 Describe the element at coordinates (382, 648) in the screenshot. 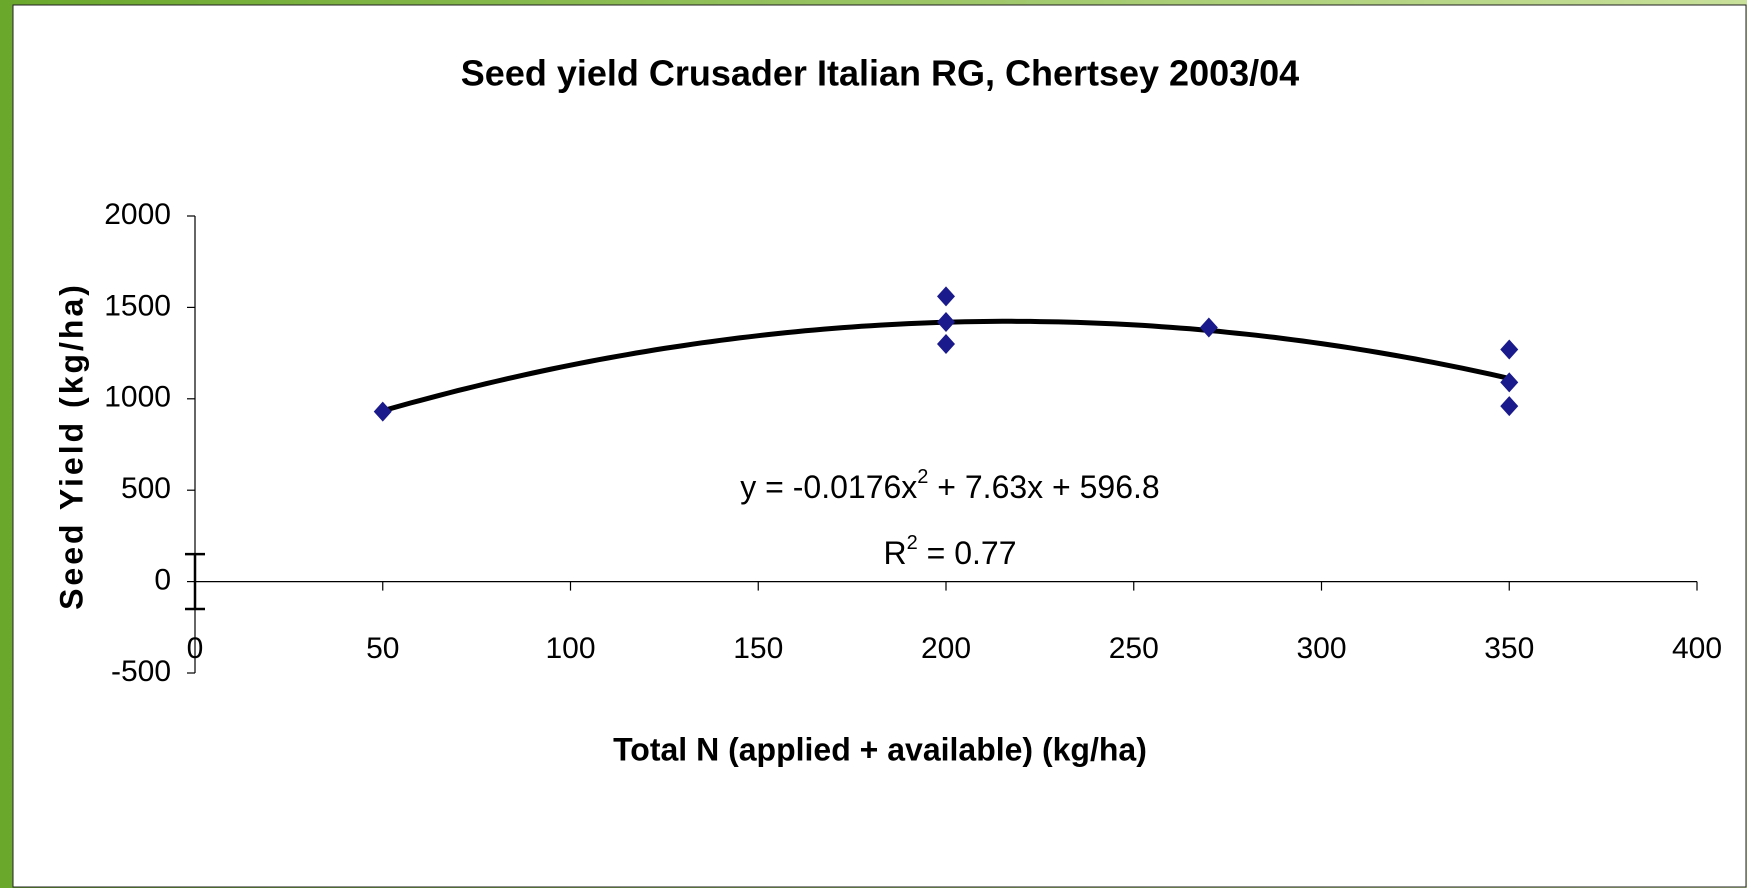

I see `x-tick-label: 50` at that location.